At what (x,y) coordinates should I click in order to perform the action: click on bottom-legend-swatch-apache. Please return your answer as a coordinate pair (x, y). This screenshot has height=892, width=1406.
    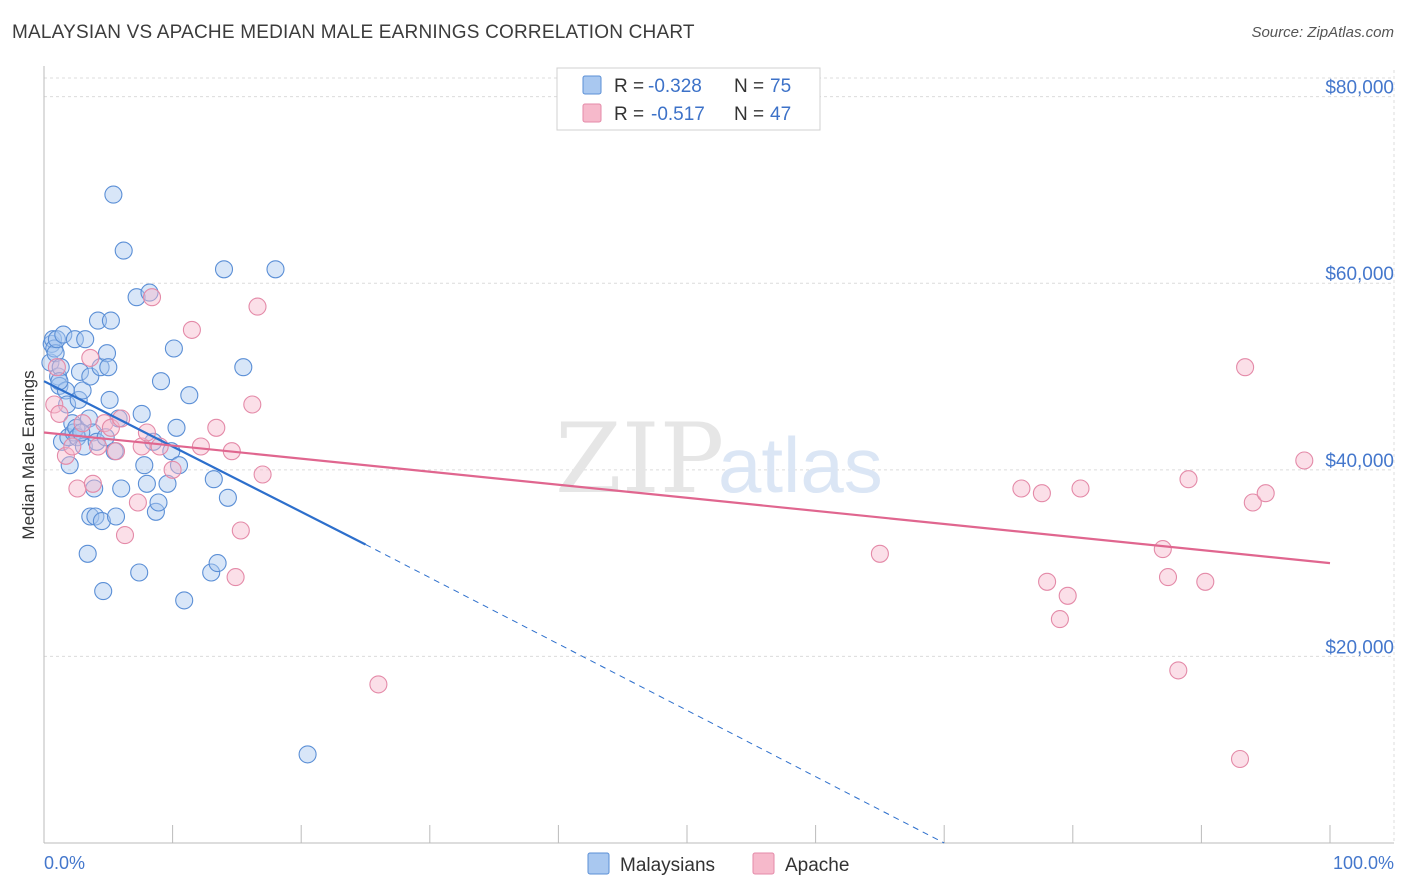
    Looking at the image, I should click on (763, 863).